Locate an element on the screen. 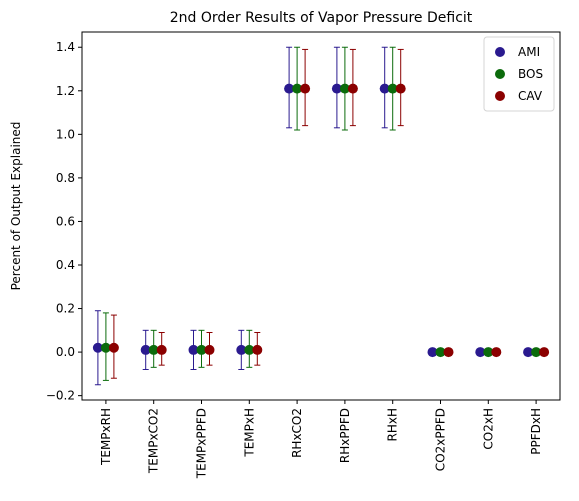  y-tick-label: 1.4 is located at coordinates (65, 47).